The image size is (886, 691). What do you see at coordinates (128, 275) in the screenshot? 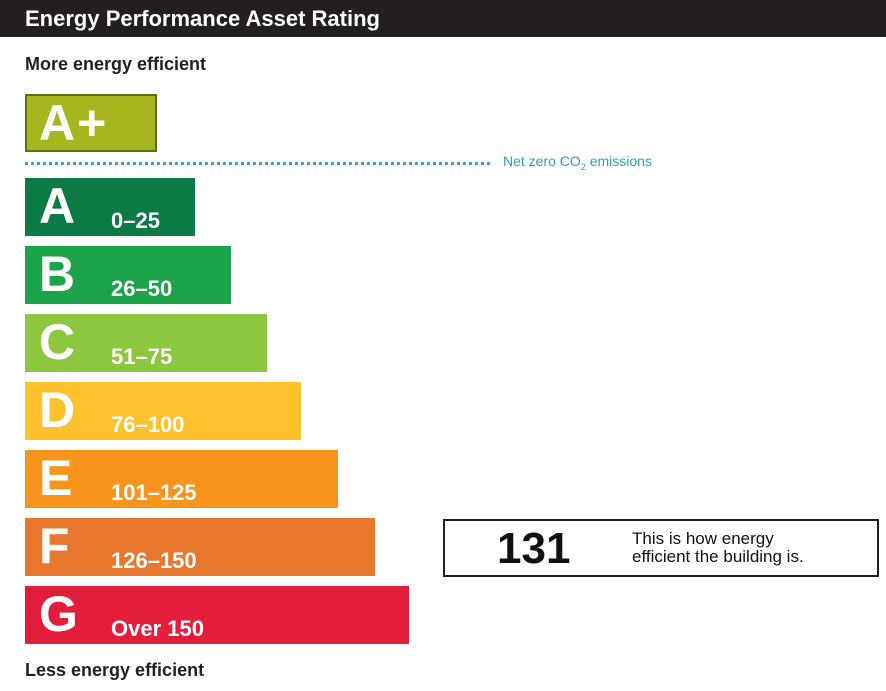
I see `rating-band-b: B 26–50` at bounding box center [128, 275].